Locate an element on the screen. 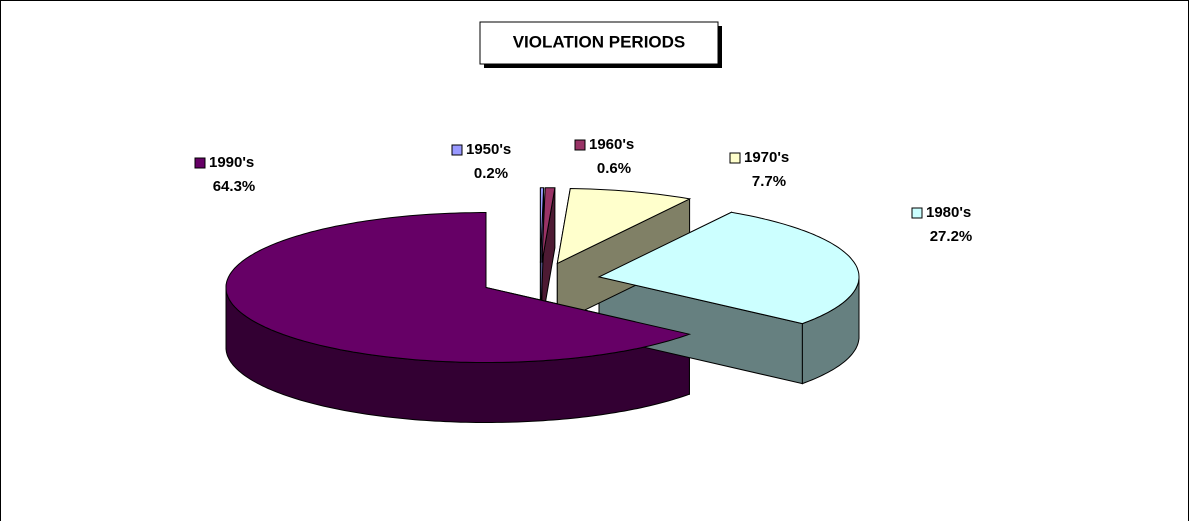  value-label: 0.6% is located at coordinates (614, 168).